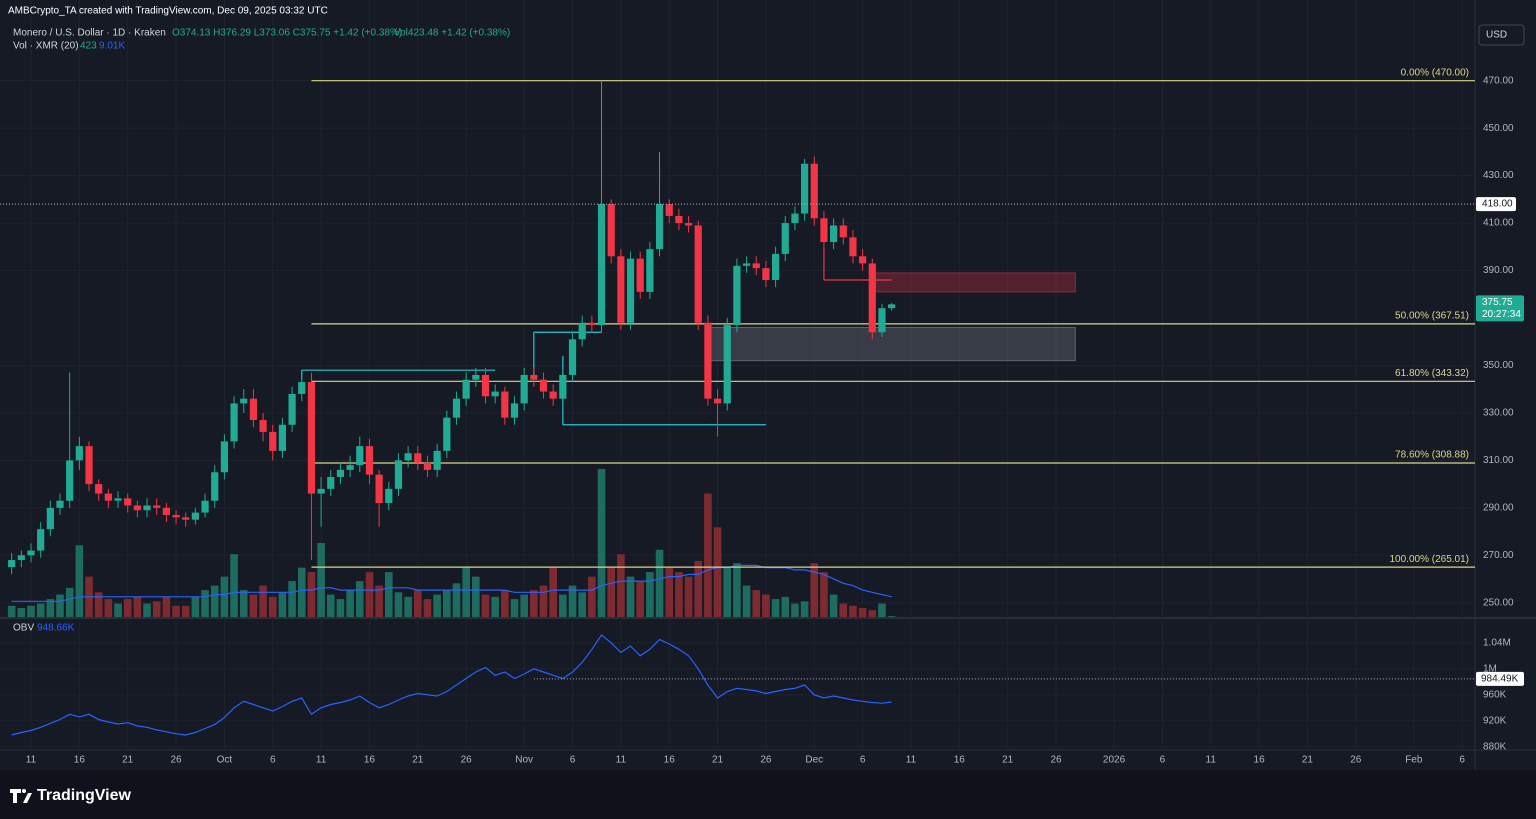  I want to click on obv-tick-label: 920K, so click(1495, 720).